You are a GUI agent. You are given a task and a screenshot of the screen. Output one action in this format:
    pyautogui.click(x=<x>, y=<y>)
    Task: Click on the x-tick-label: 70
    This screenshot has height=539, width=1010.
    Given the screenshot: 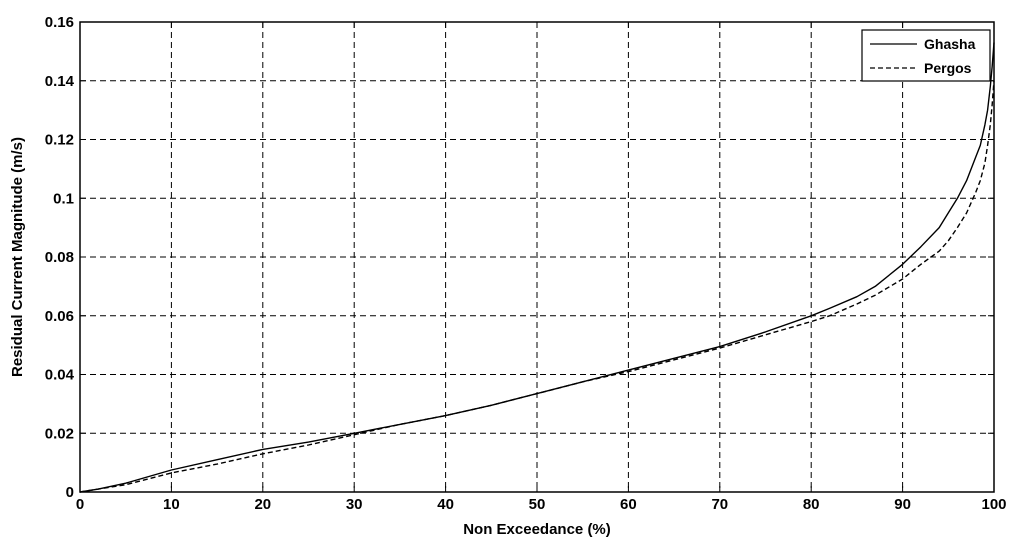 What is the action you would take?
    pyautogui.click(x=719, y=504)
    